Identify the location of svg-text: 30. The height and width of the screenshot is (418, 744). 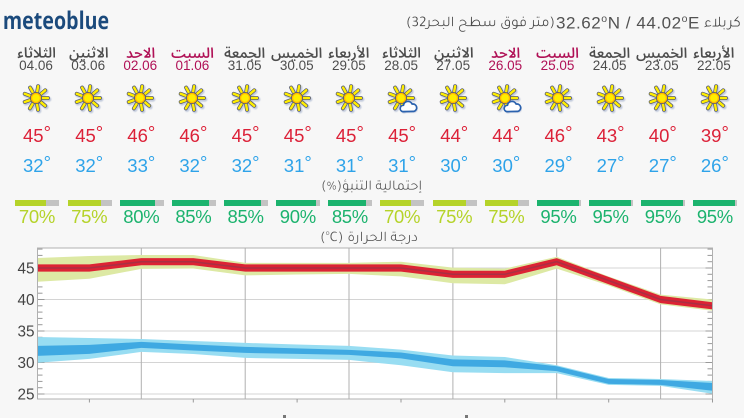
(25, 363).